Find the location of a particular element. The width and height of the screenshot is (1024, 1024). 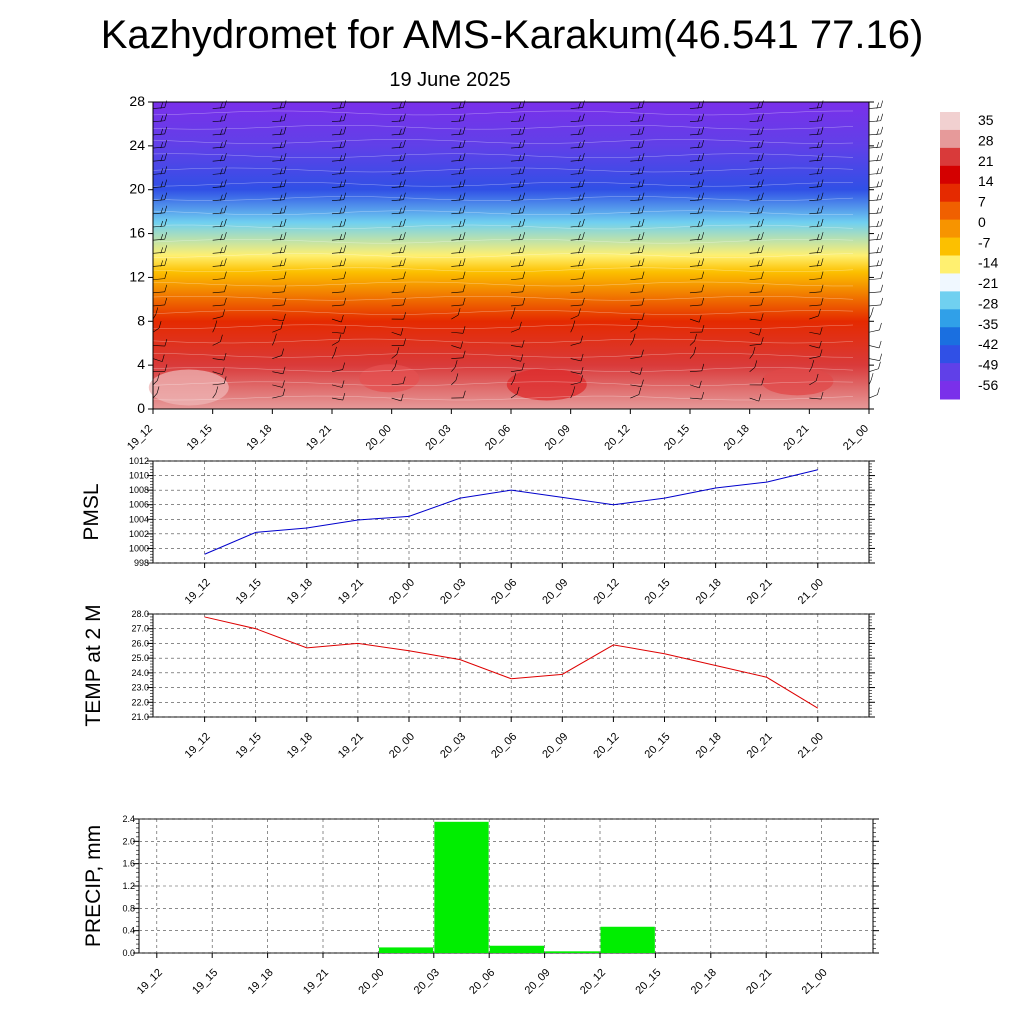

colorbar-label: -21 is located at coordinates (988, 283).